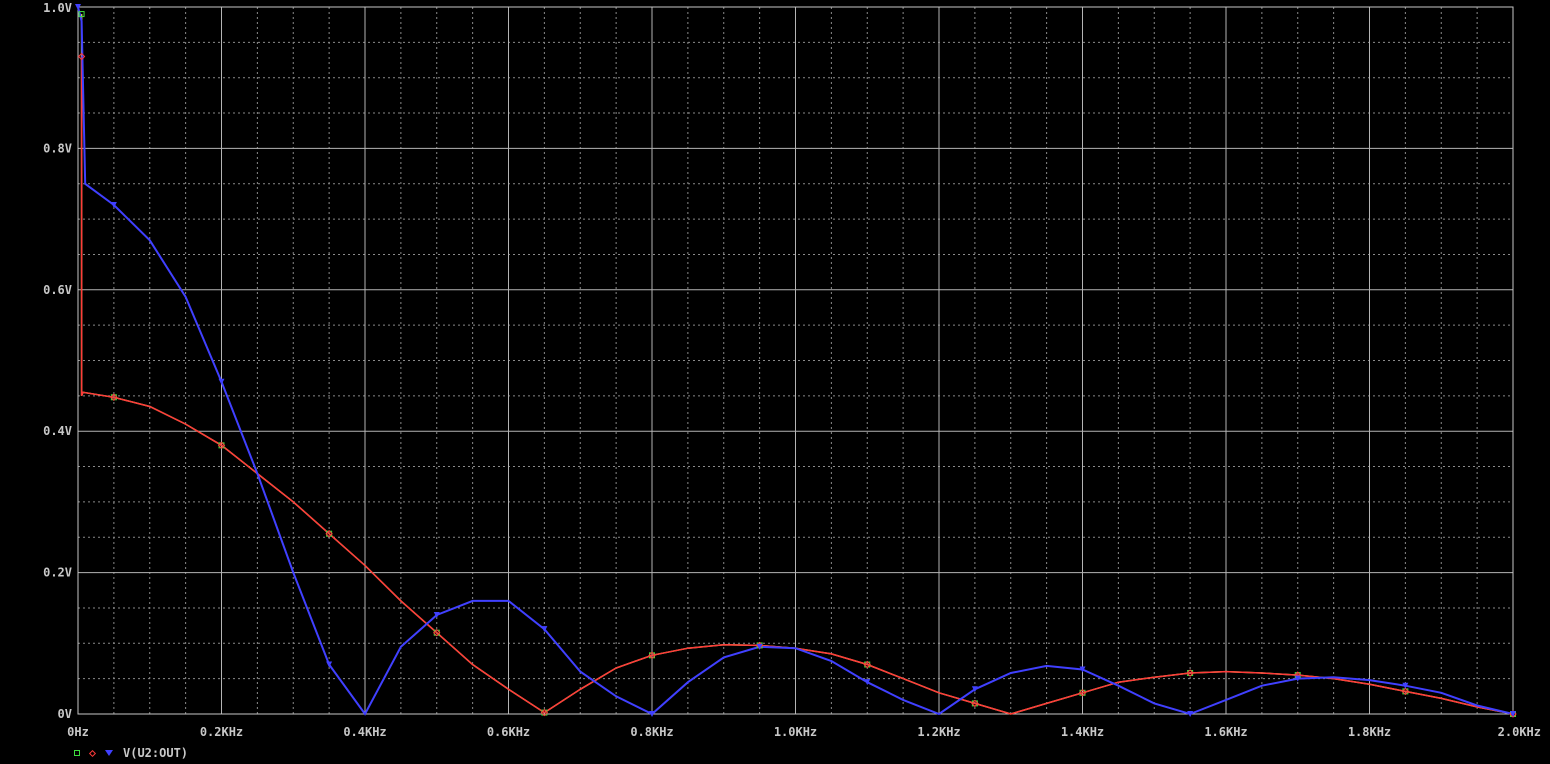  Describe the element at coordinates (1082, 732) in the screenshot. I see `x-tick-label: 1.4KHz` at that location.